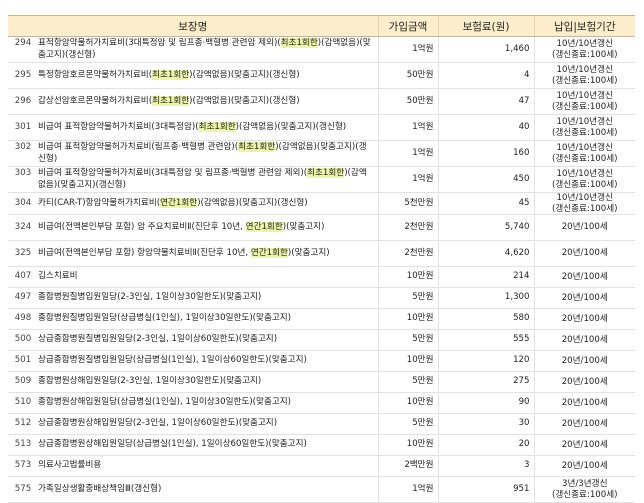 The image size is (644, 503). Describe the element at coordinates (138, 147) in the screenshot. I see `coverage-name-text: 비급여 표적항암약물허가치료비(림프종·백혈병 관련암)(` at that location.